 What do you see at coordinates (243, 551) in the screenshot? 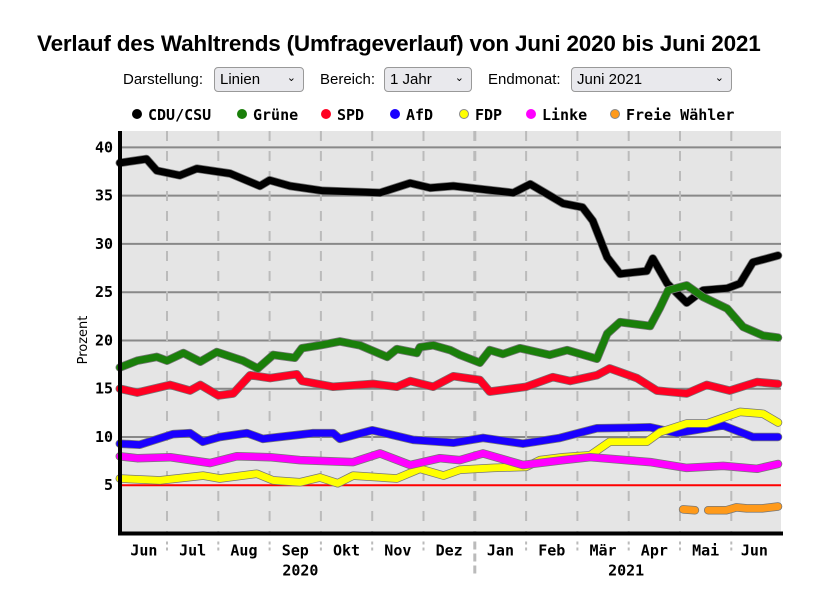
I see `x-tick-label: Aug` at bounding box center [243, 551].